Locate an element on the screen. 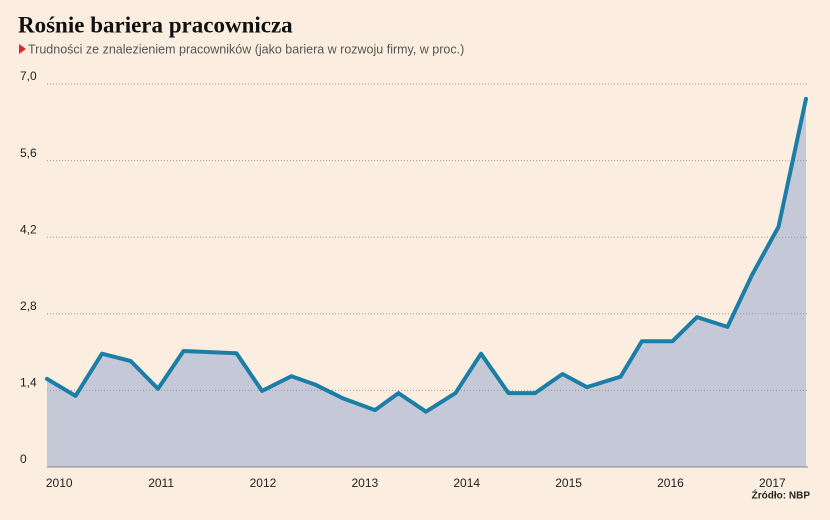  x-tick-label: 2015 is located at coordinates (568, 483).